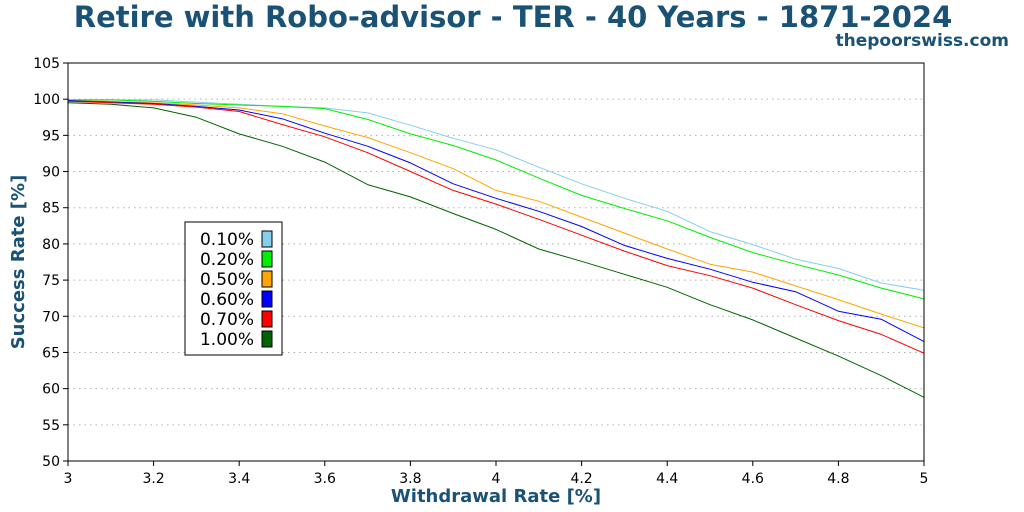  Describe the element at coordinates (410, 479) in the screenshot. I see `x-tick-label: 3.8` at that location.